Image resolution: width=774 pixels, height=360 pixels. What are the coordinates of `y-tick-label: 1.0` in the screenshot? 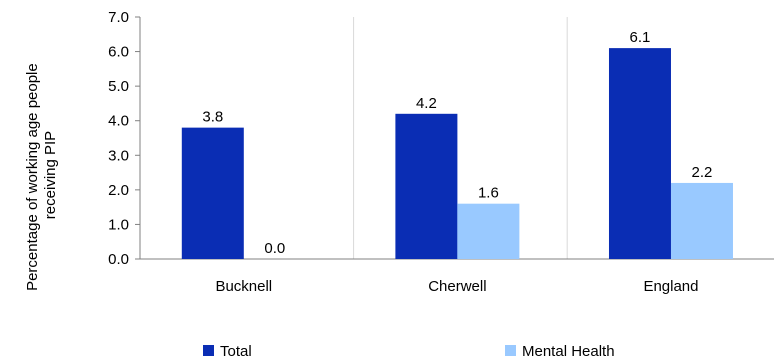 It's located at (118, 224).